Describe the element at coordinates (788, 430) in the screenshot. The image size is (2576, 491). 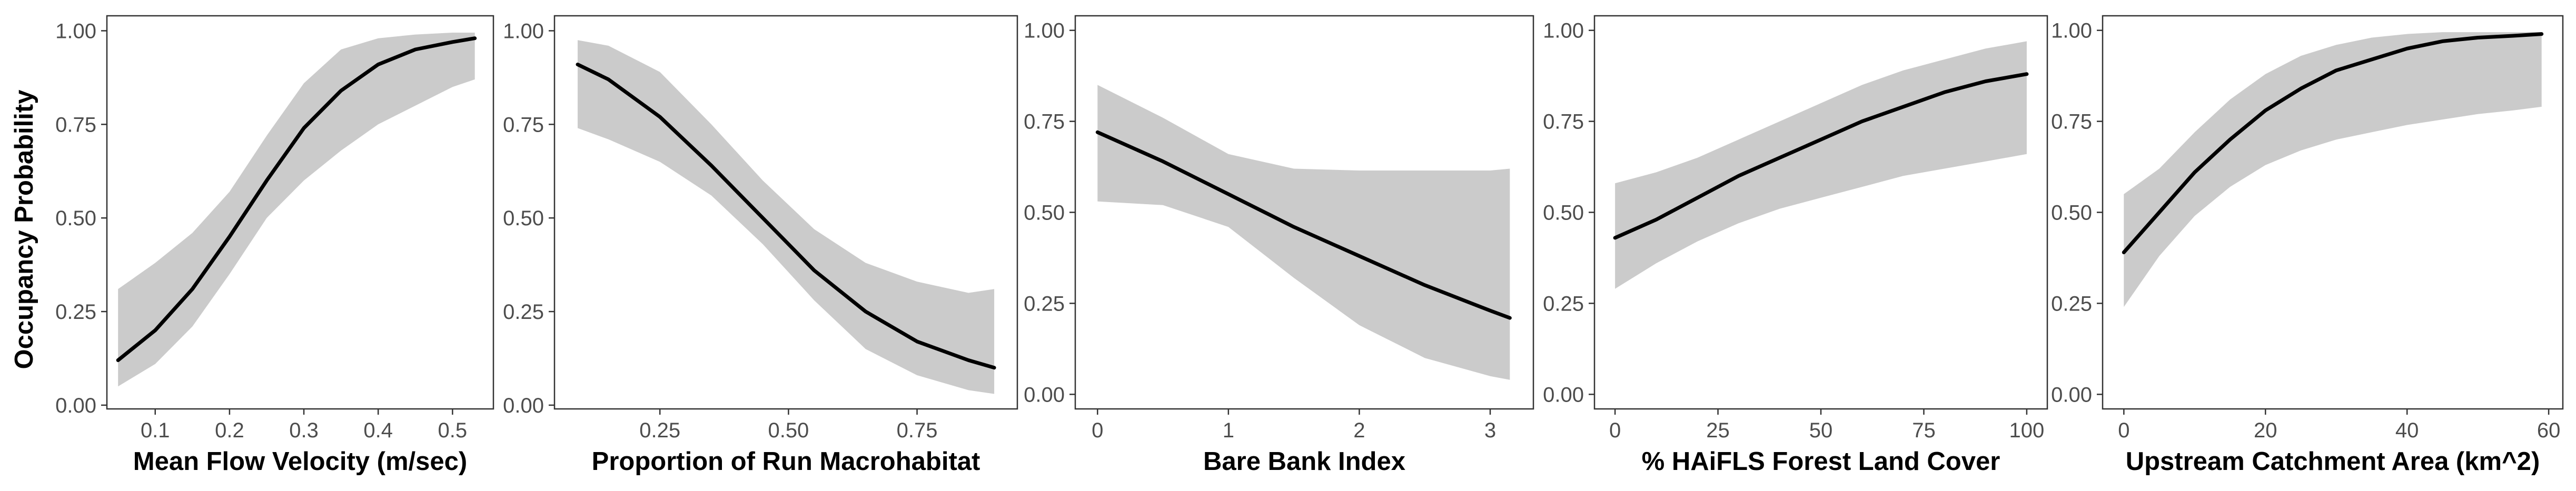
I see `x-tick-label: 0.50` at that location.